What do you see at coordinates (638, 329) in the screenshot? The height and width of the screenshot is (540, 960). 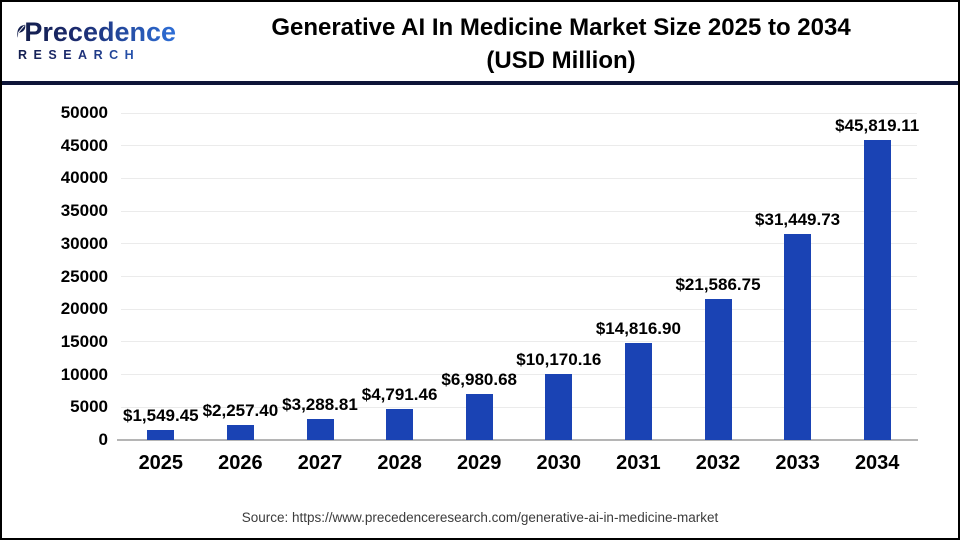 I see `bar-value-label: $14,816.90` at bounding box center [638, 329].